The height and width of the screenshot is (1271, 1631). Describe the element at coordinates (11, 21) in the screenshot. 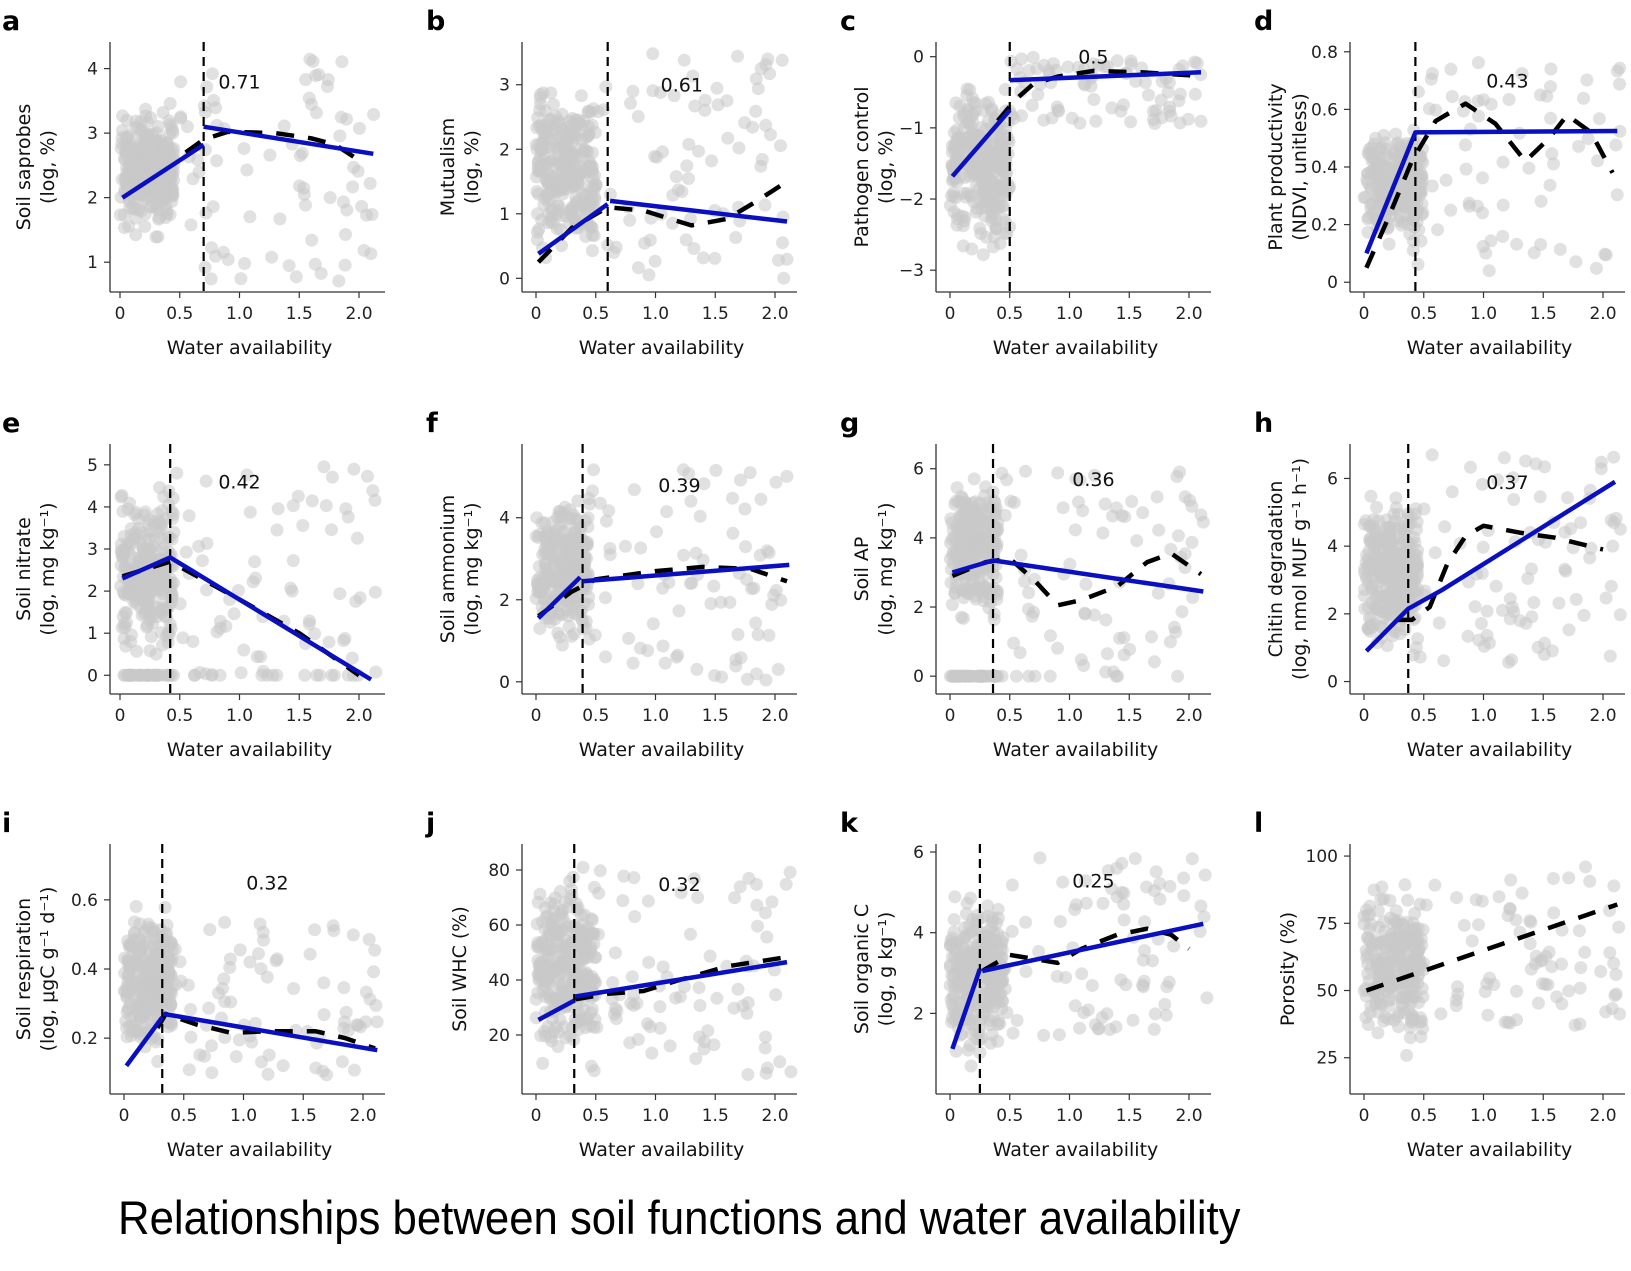

I see `panel-letter: a` at that location.